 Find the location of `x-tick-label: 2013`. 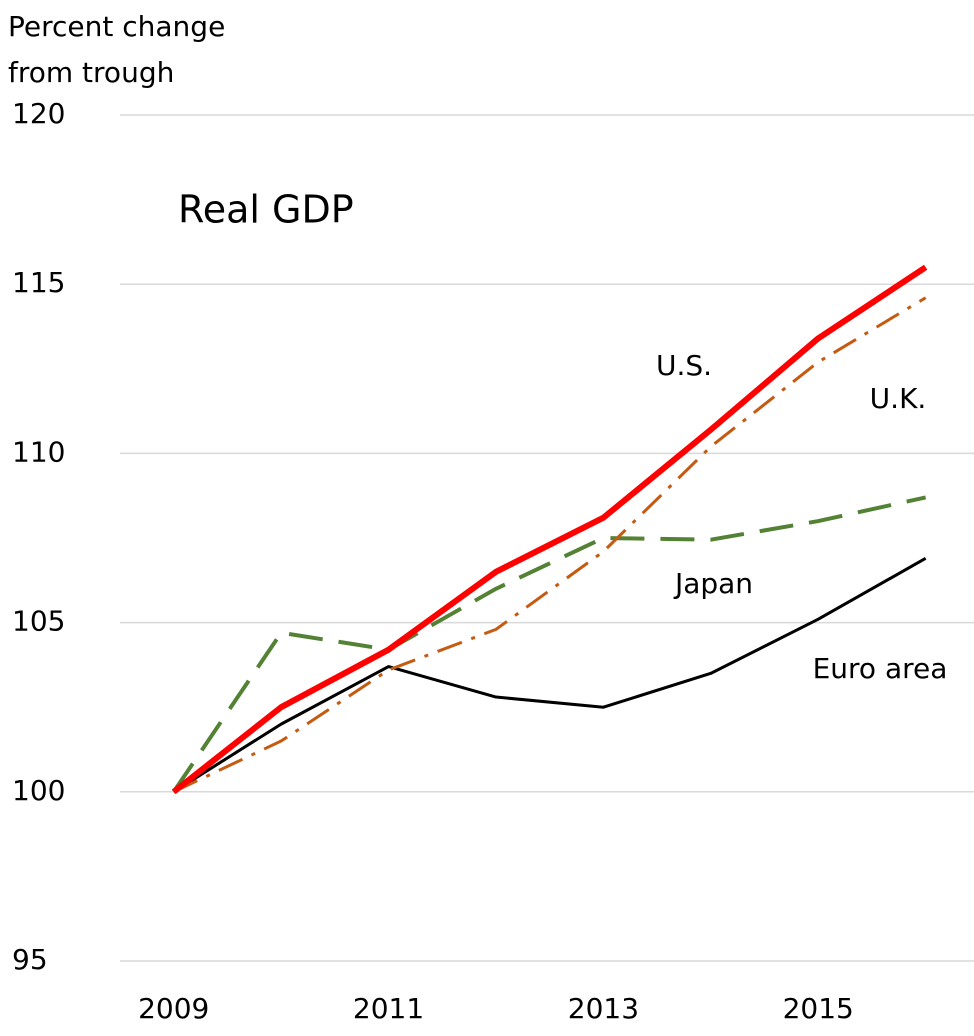

x-tick-label: 2013 is located at coordinates (603, 1008).